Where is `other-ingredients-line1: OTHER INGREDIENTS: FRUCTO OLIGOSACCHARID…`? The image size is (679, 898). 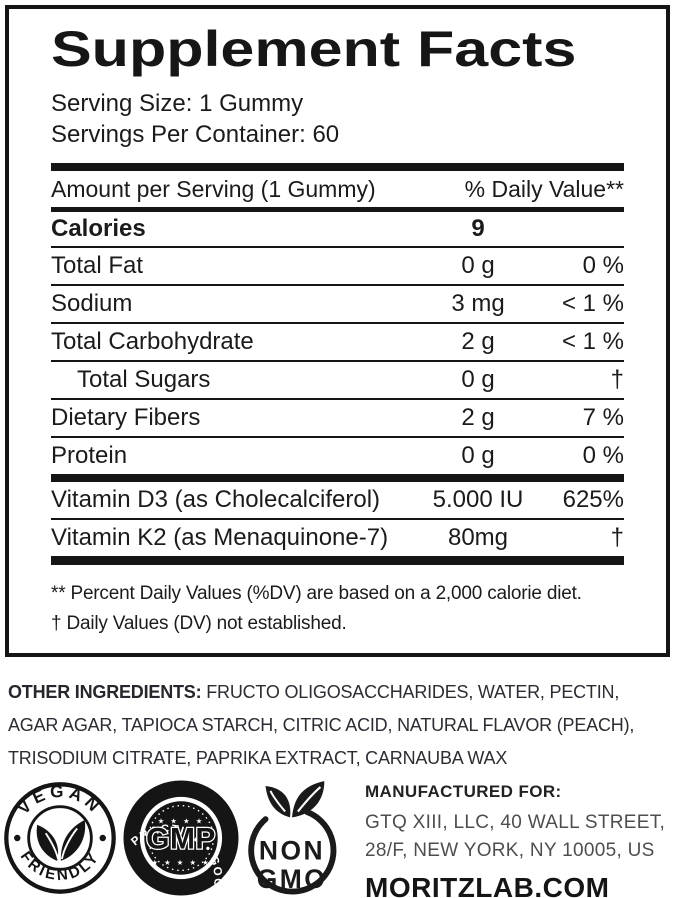 other-ingredients-line1: OTHER INGREDIENTS: FRUCTO OLIGOSACCHARID… is located at coordinates (342, 692).